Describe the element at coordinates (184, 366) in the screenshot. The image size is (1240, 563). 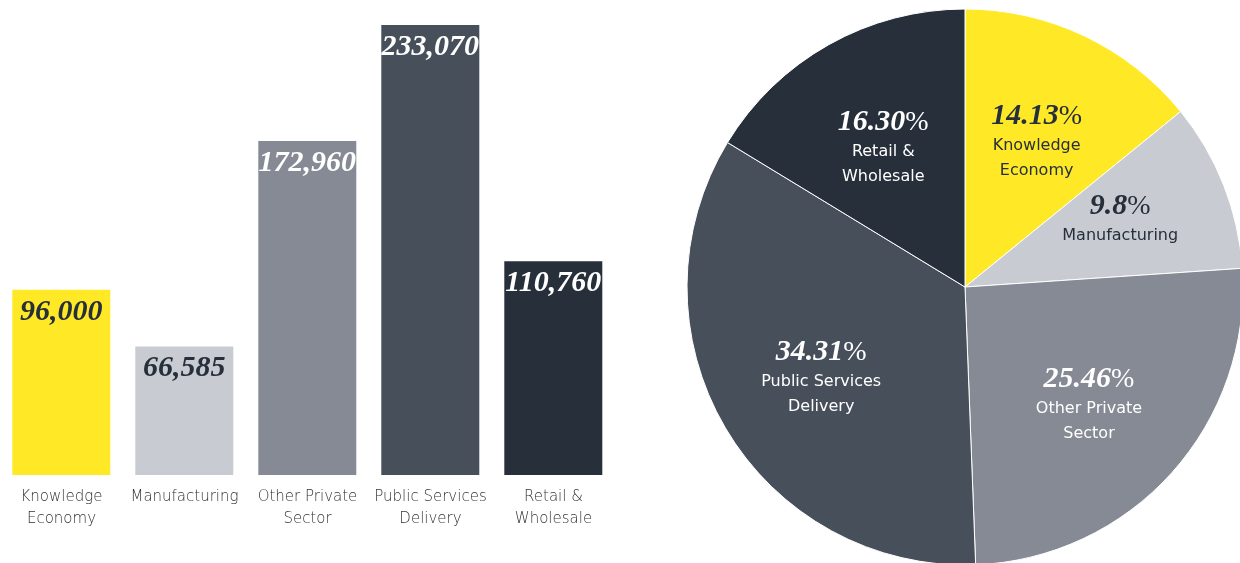
I see `data-label: 66,585` at that location.